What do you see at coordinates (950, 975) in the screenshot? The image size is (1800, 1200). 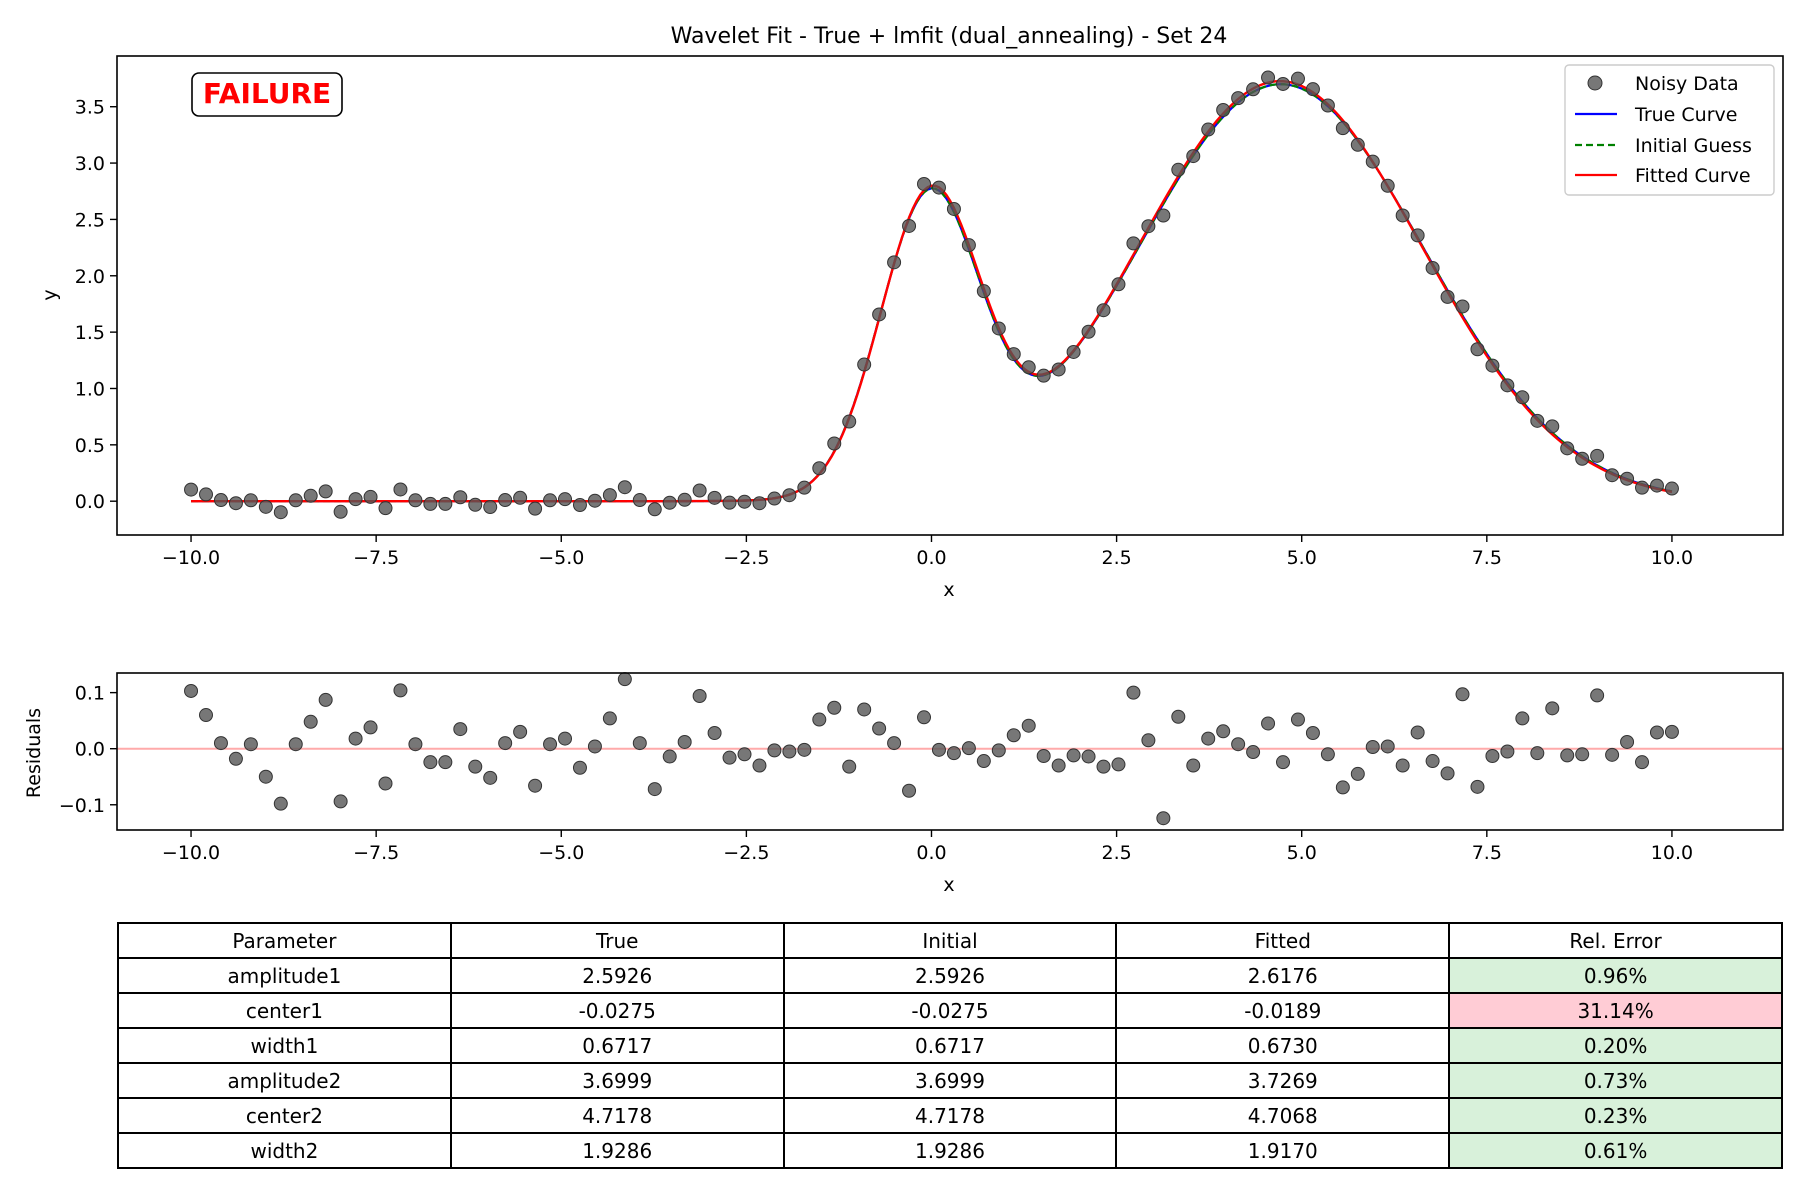 I see `table-row: amplitude1 2.5926 2.5926 2.6176 0.96%` at bounding box center [950, 975].